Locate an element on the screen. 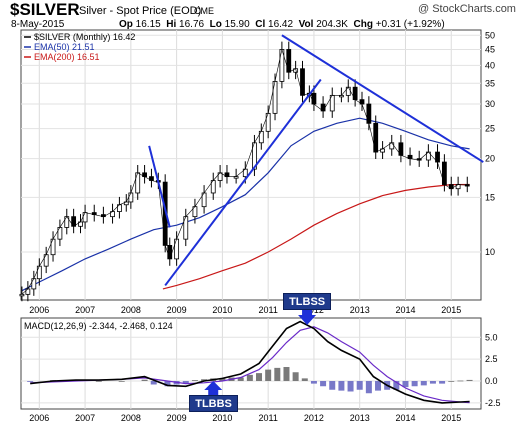  price-x-tick-label: 2013 is located at coordinates (360, 310).